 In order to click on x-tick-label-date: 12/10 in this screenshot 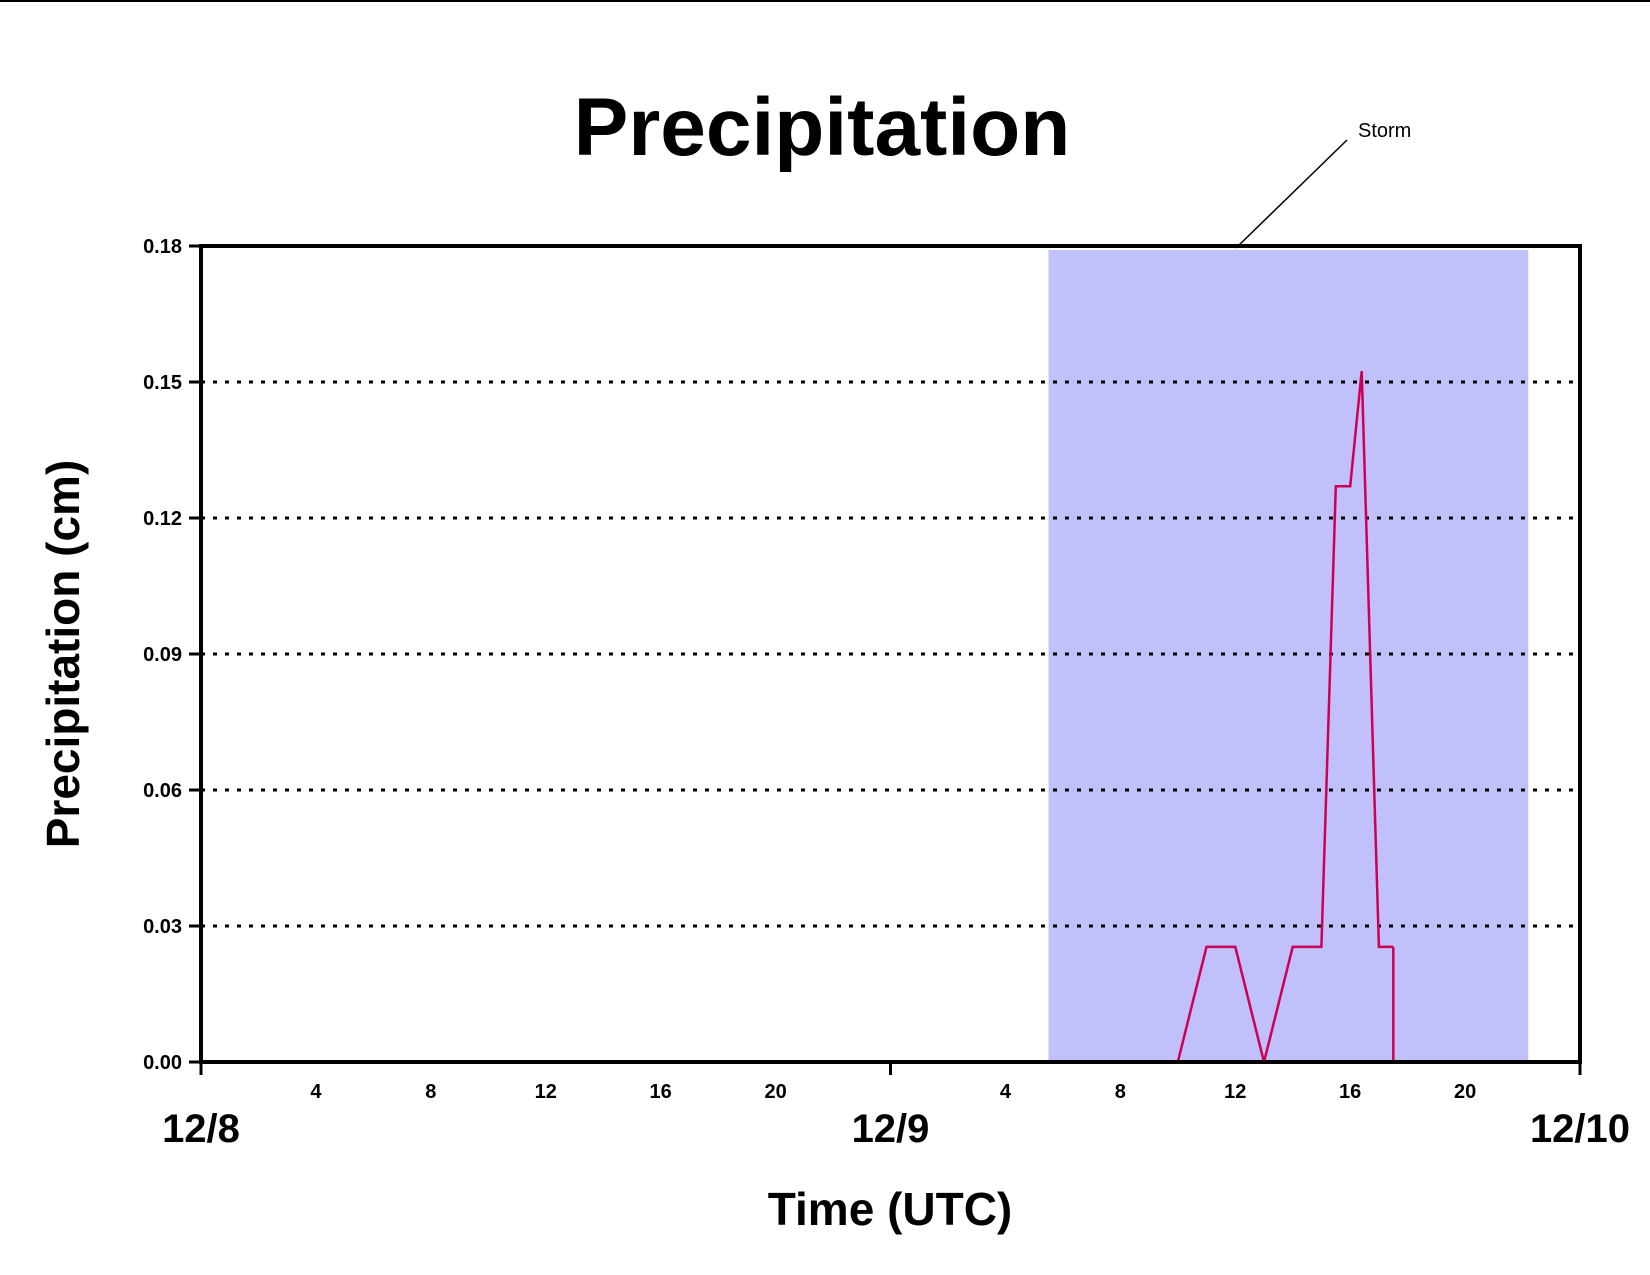, I will do `click(1580, 1129)`.